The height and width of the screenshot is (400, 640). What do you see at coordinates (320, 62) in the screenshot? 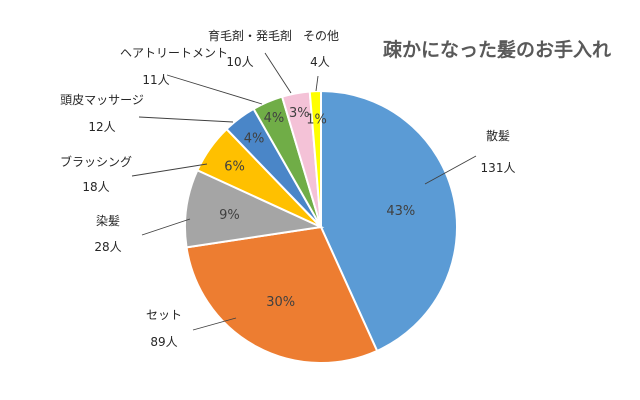
I see `slice-count-label: 4人` at bounding box center [320, 62].